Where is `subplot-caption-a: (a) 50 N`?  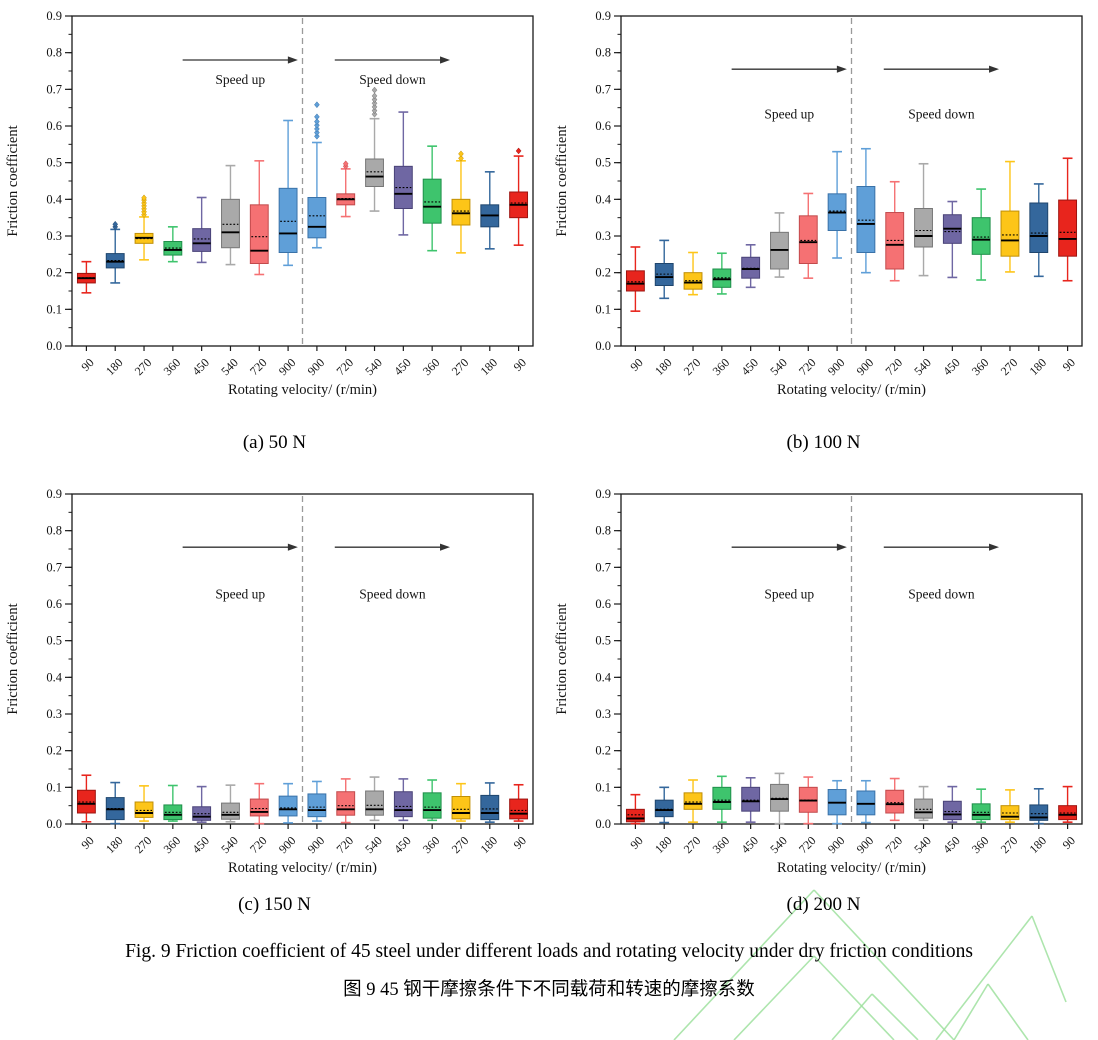
subplot-caption-a: (a) 50 N is located at coordinates (274, 442).